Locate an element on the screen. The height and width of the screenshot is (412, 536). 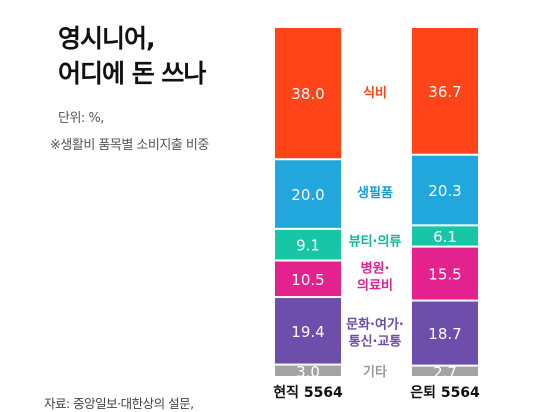
data-label: 2.7 is located at coordinates (445, 372).